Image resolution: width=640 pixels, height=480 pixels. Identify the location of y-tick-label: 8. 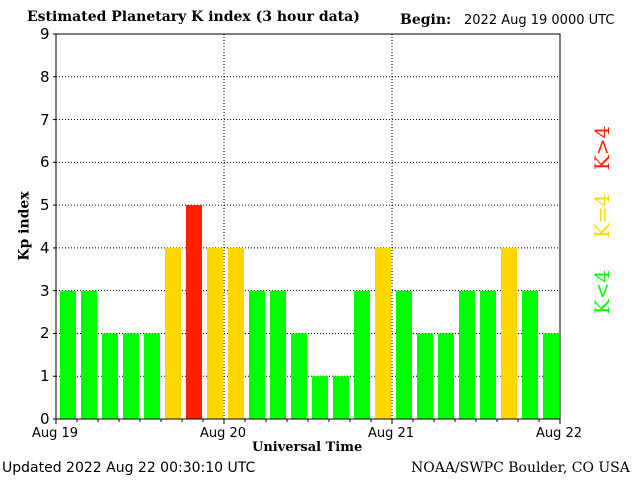
(45, 76).